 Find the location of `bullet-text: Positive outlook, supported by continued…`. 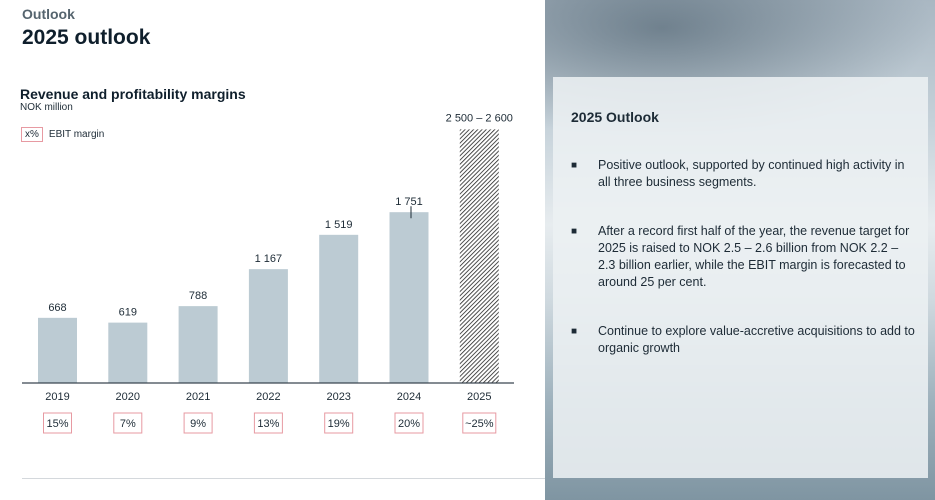

bullet-text: Positive outlook, supported by continued… is located at coordinates (751, 173).